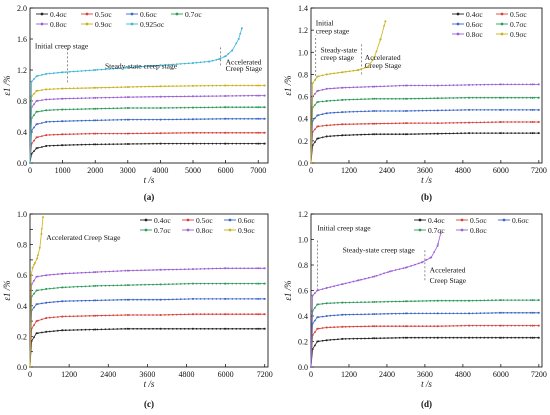 The image size is (550, 415). Describe the element at coordinates (387, 374) in the screenshot. I see `x-tick-label: 2400` at that location.